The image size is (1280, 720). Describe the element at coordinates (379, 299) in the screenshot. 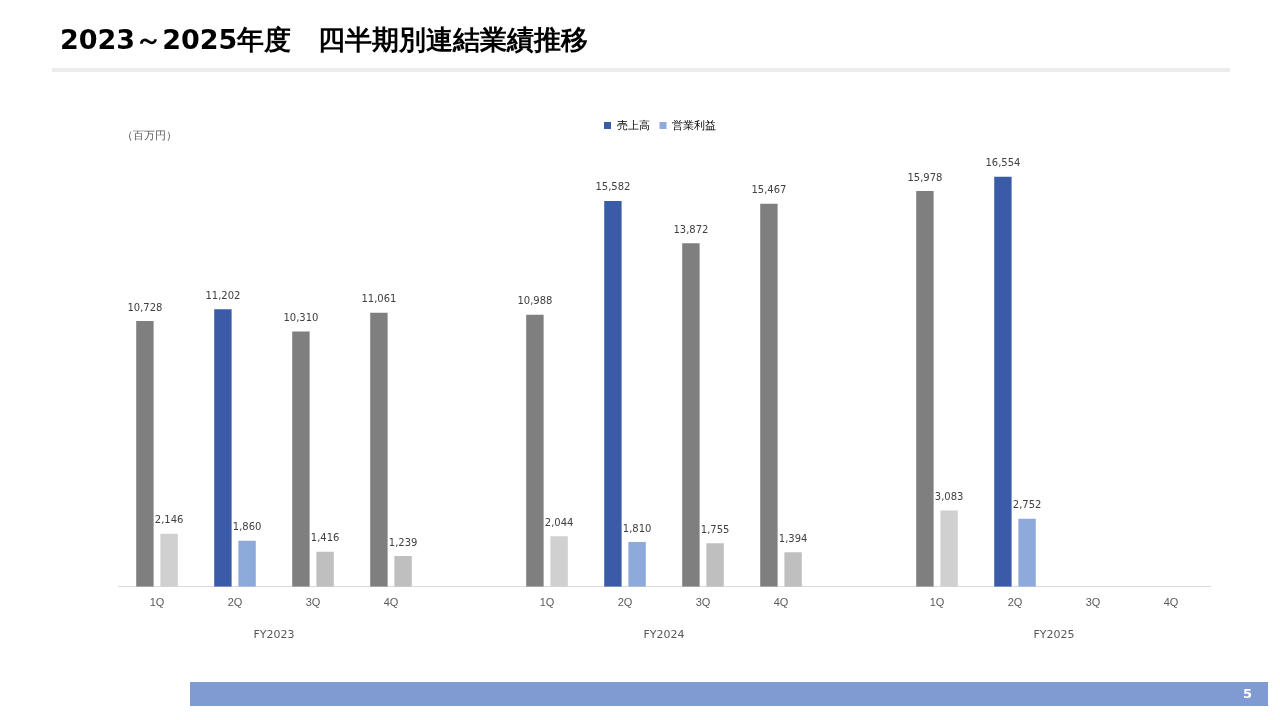

I see `data-label: 11,061` at that location.